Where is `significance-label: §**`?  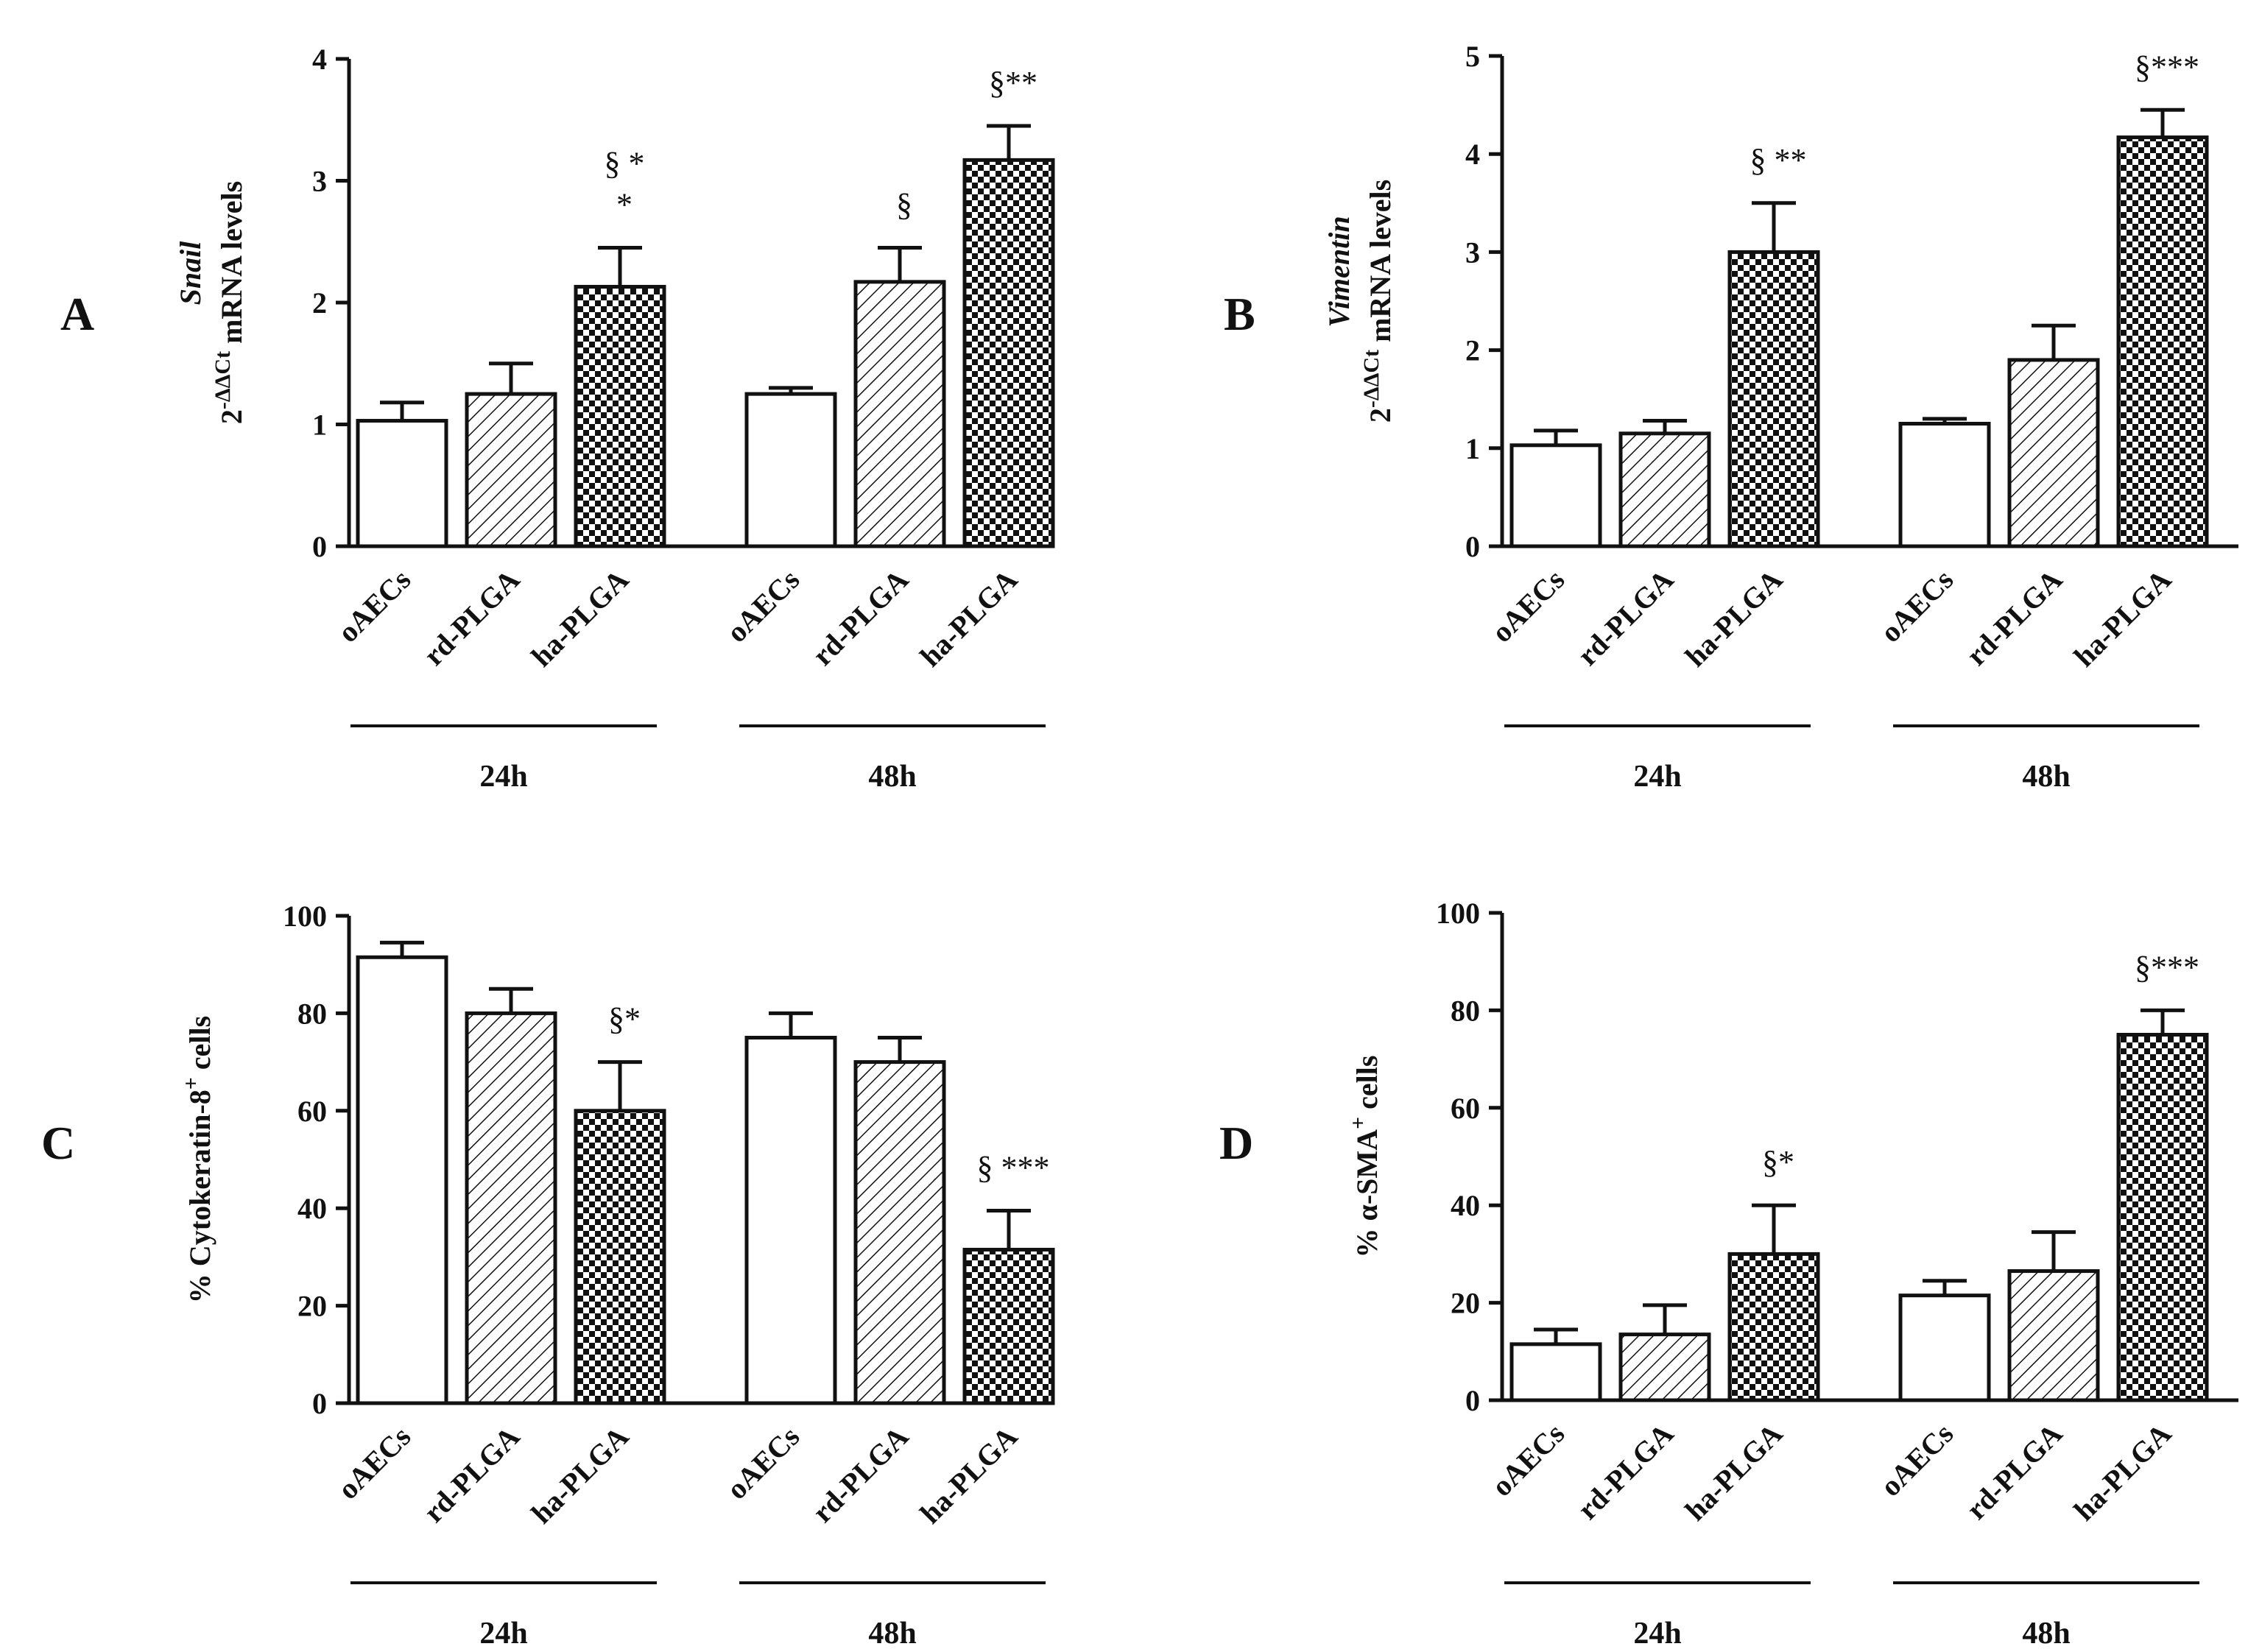 significance-label: §** is located at coordinates (1013, 83).